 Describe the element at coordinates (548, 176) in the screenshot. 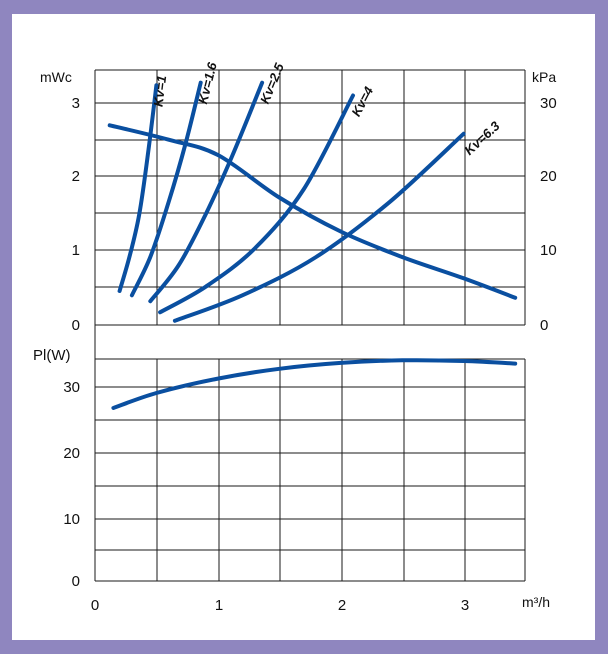

I see `right-tick-label: 20` at that location.